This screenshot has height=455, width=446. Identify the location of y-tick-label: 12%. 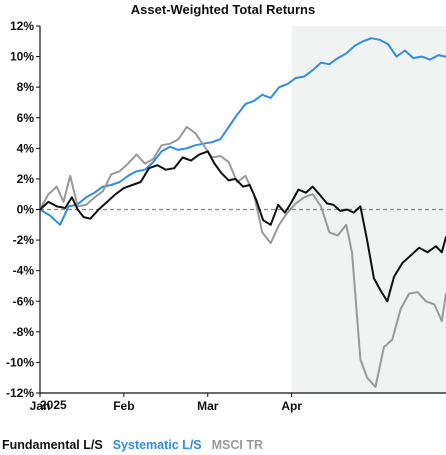
(22, 26).